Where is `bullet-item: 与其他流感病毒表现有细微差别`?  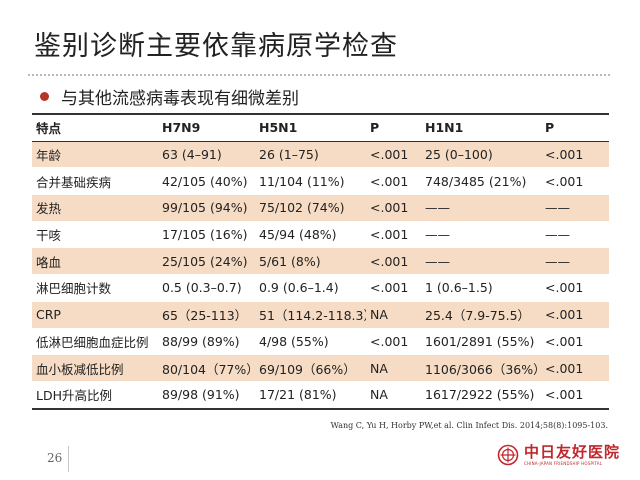 bullet-item: 与其他流感病毒表现有细微差别 is located at coordinates (169, 96).